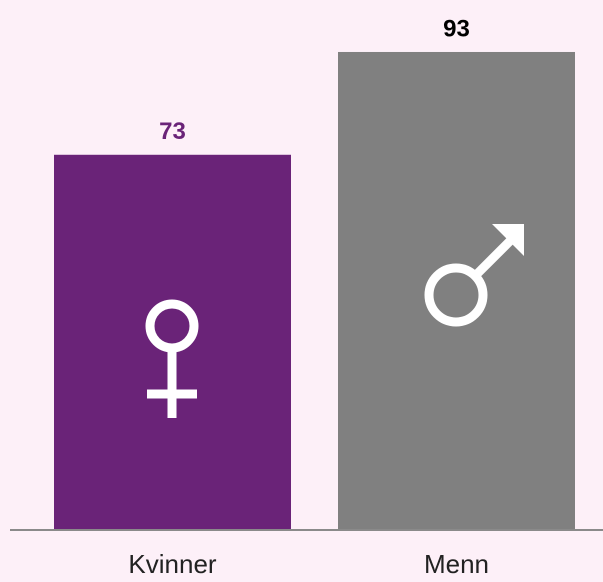  Describe the element at coordinates (472, 279) in the screenshot. I see `male-icon` at that location.